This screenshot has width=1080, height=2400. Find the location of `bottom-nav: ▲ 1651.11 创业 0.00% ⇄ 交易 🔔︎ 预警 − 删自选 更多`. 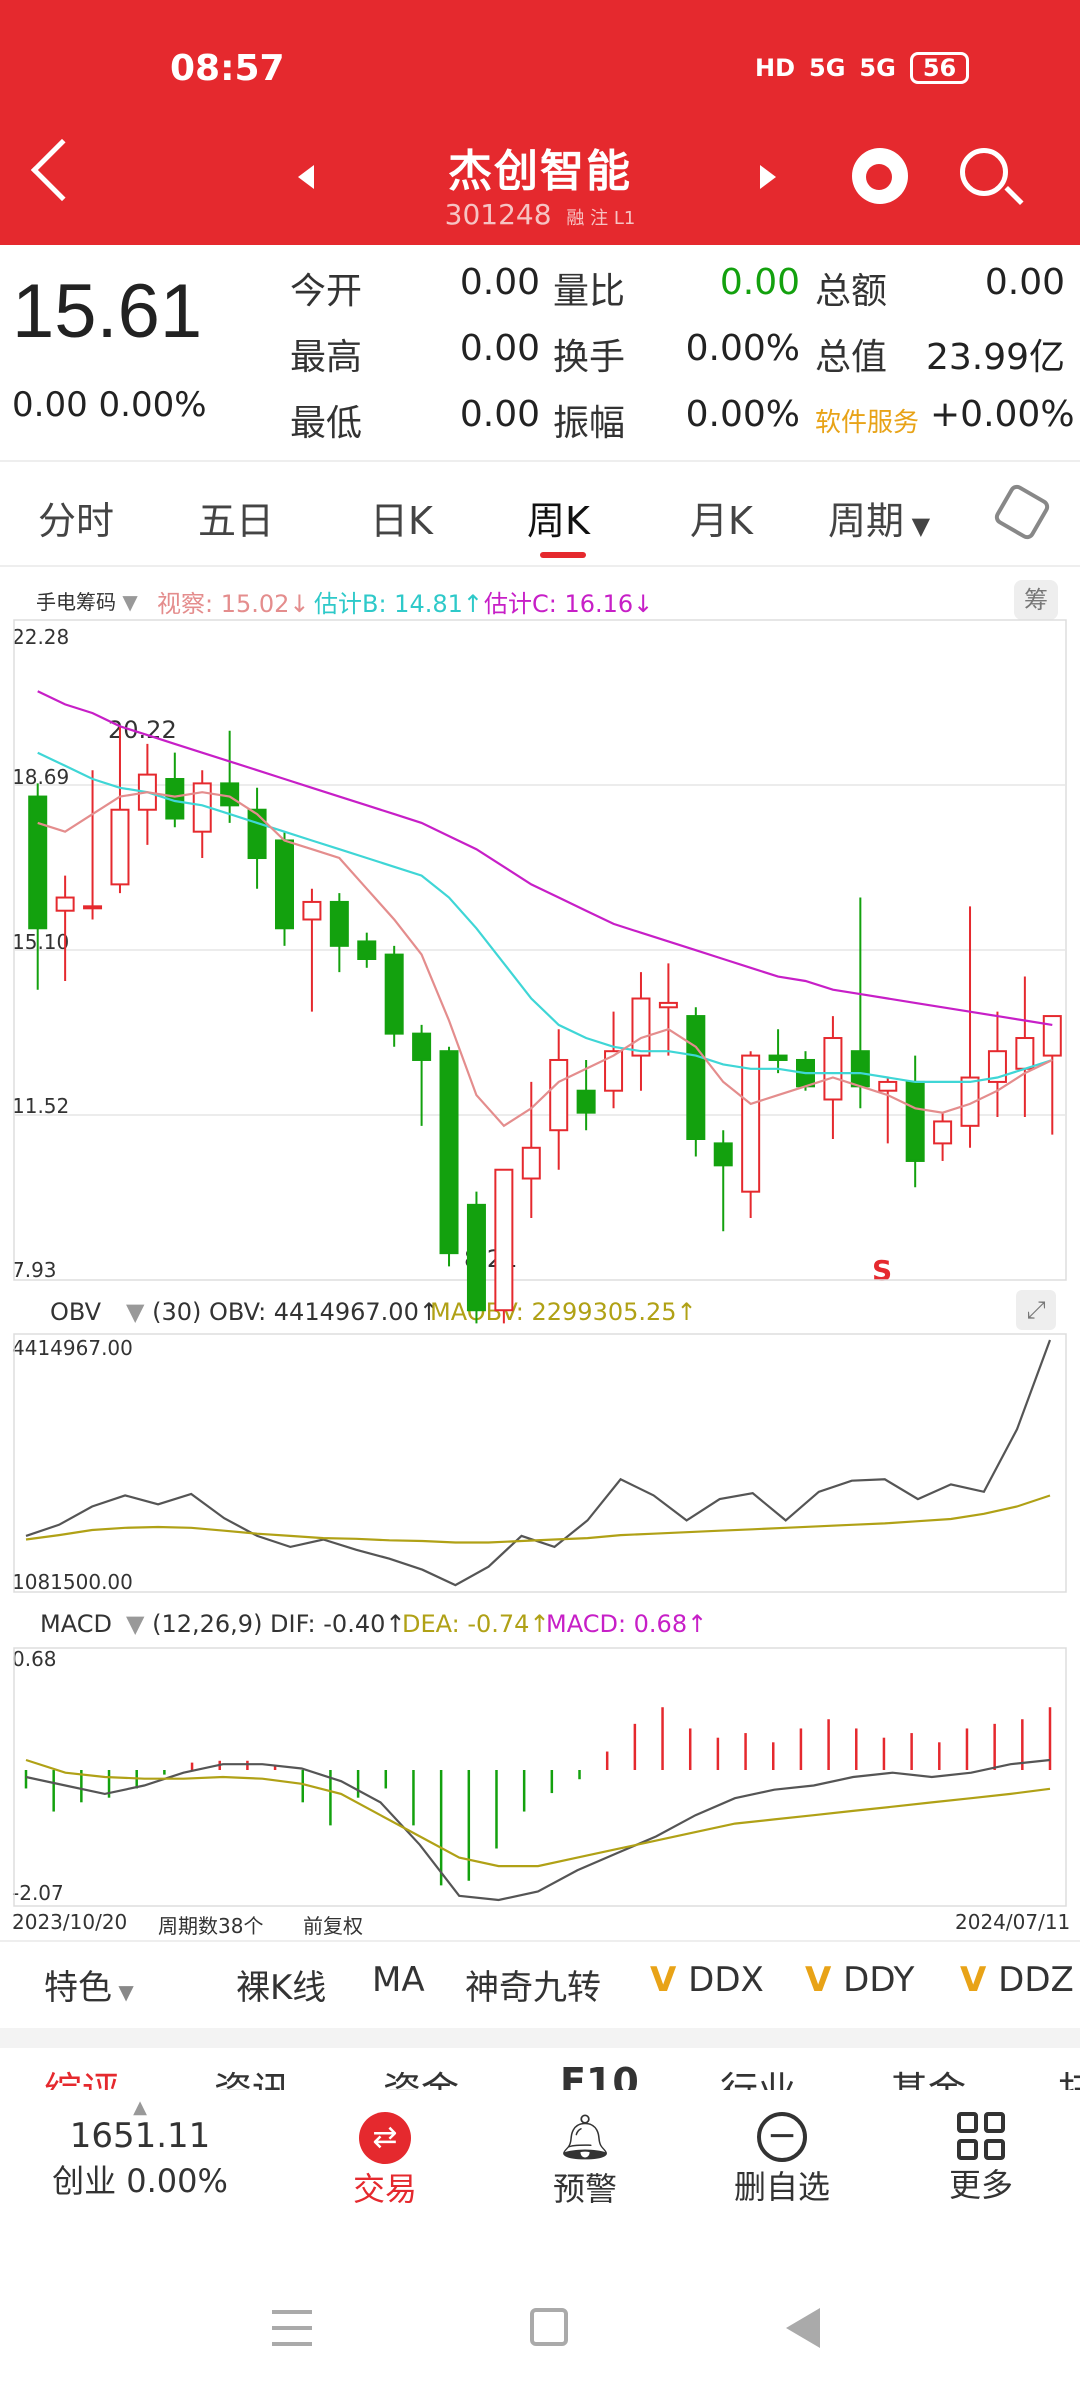

bottom-nav: ▲ 1651.11 创业 0.00% ⇄ 交易 🔔︎ 预警 − 删自选 更多 is located at coordinates (540, 2155).